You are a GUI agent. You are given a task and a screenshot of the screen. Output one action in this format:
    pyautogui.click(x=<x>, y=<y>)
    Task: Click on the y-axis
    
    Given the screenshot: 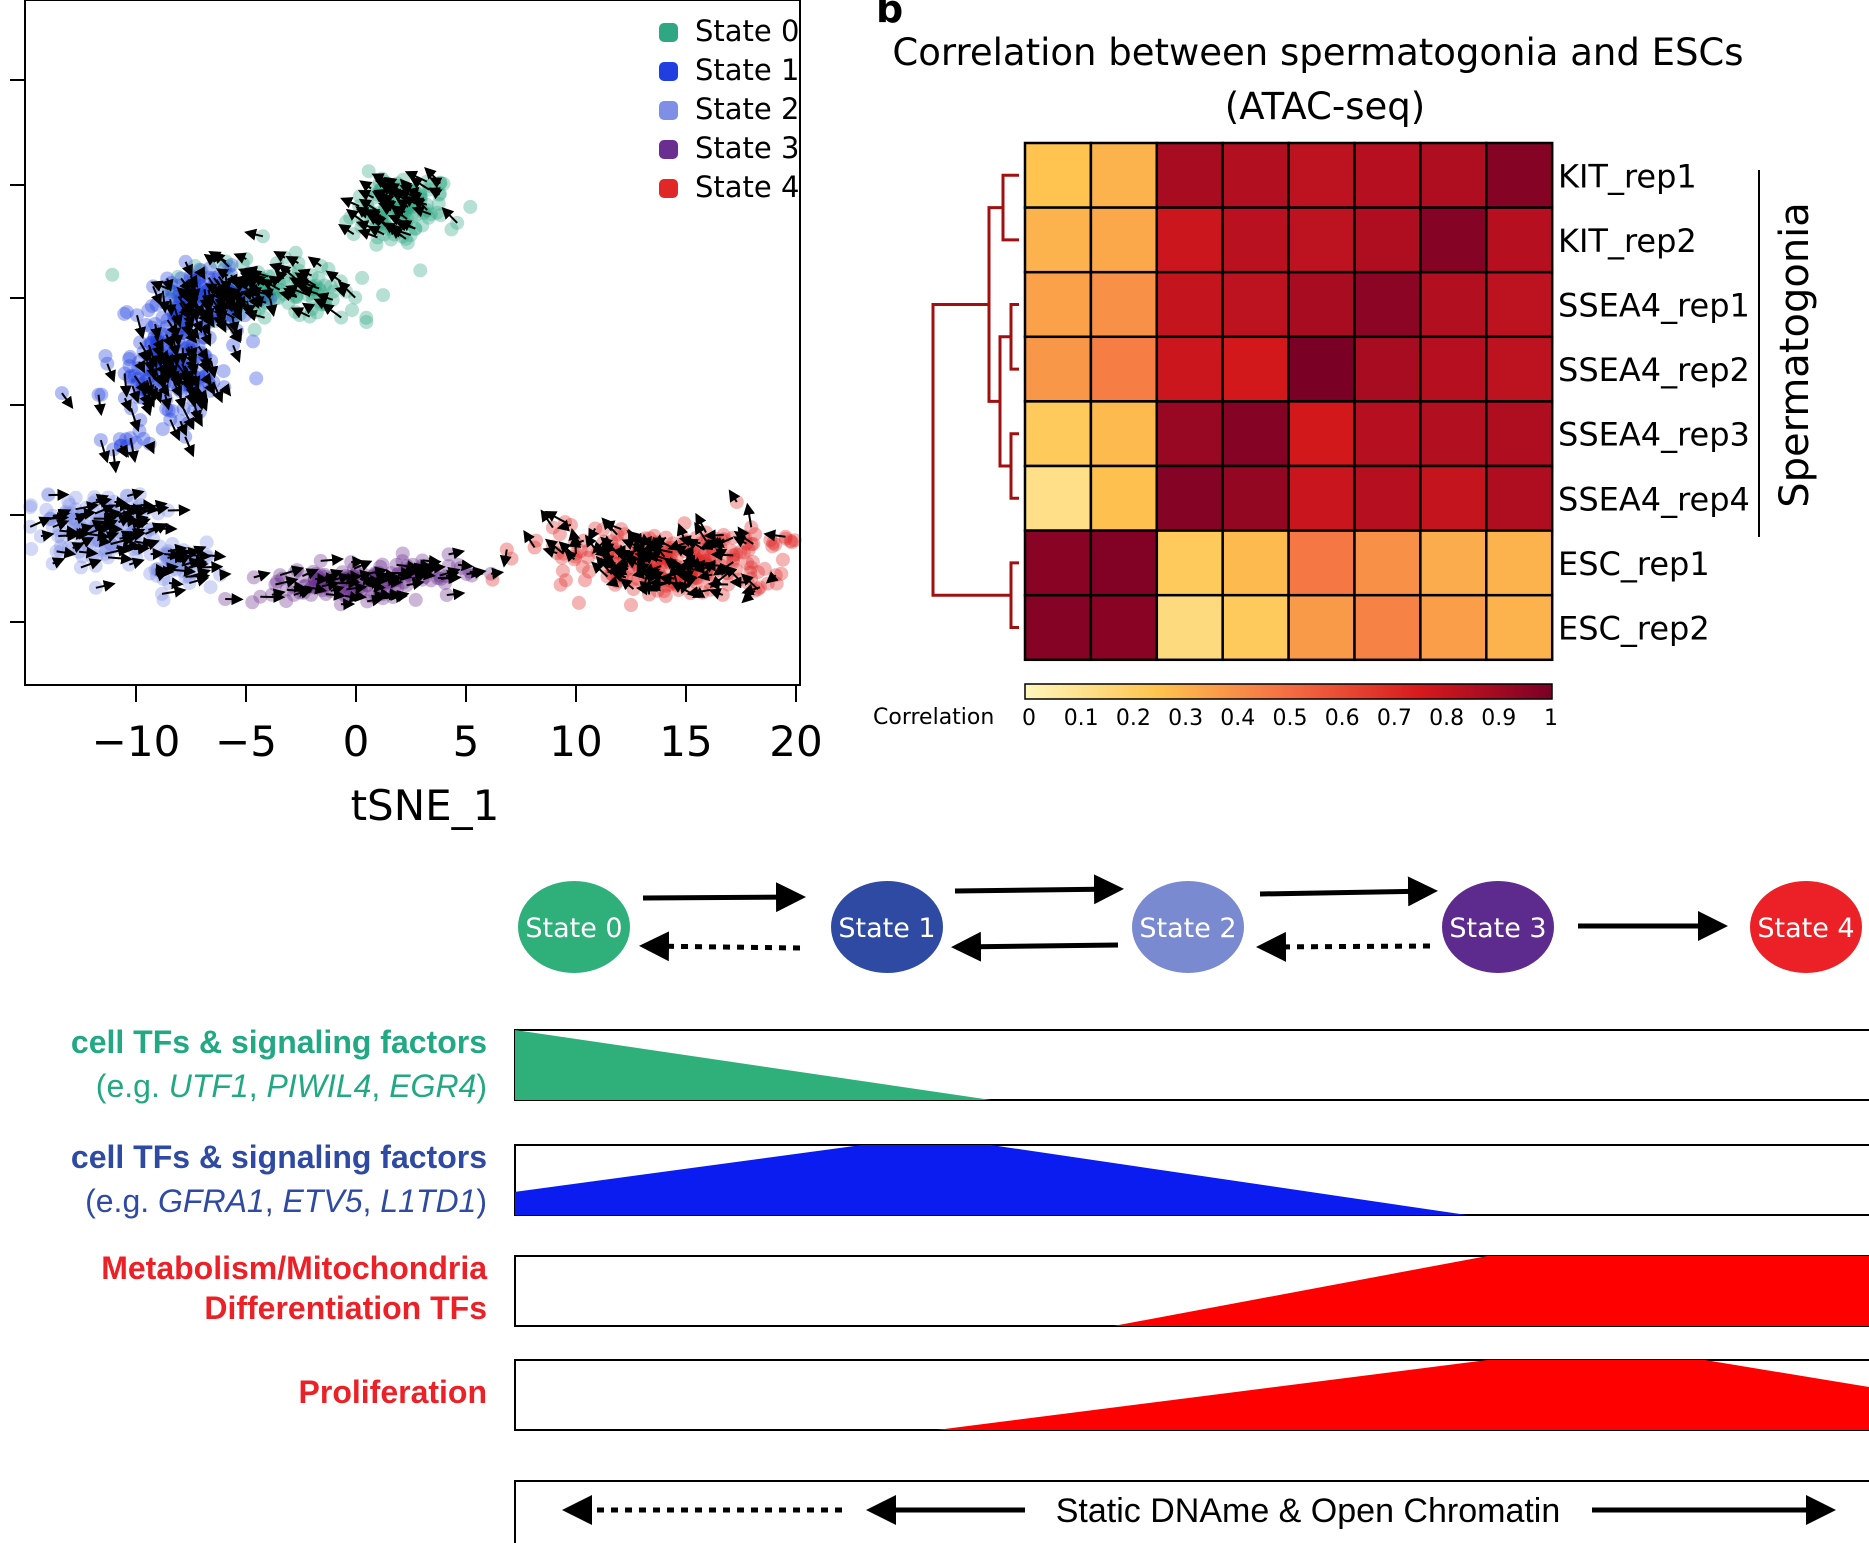 What is the action you would take?
    pyautogui.click(x=17, y=351)
    